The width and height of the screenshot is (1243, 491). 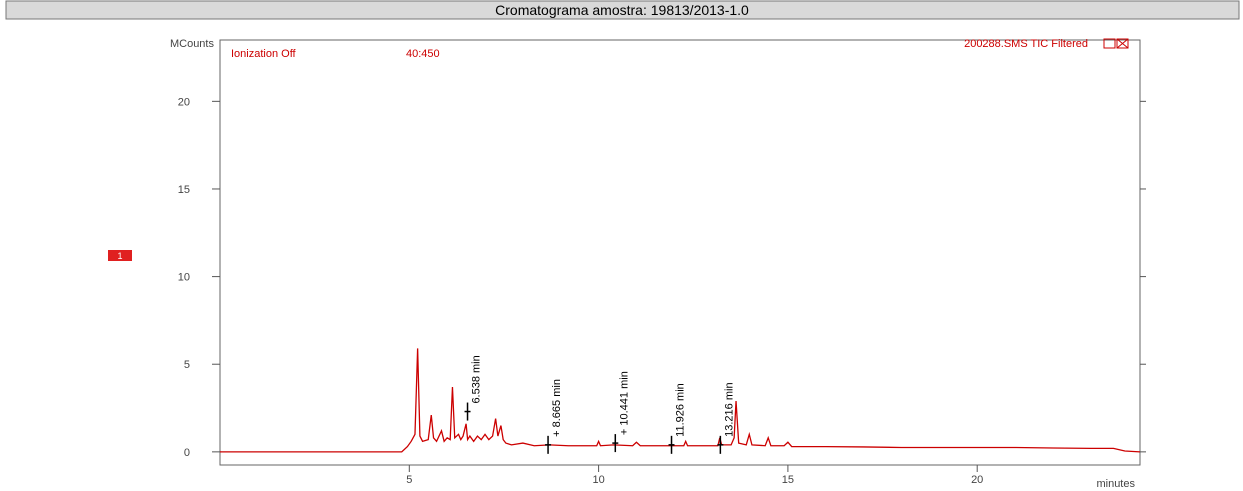 I want to click on peak-label: 11.926 min, so click(x=681, y=410).